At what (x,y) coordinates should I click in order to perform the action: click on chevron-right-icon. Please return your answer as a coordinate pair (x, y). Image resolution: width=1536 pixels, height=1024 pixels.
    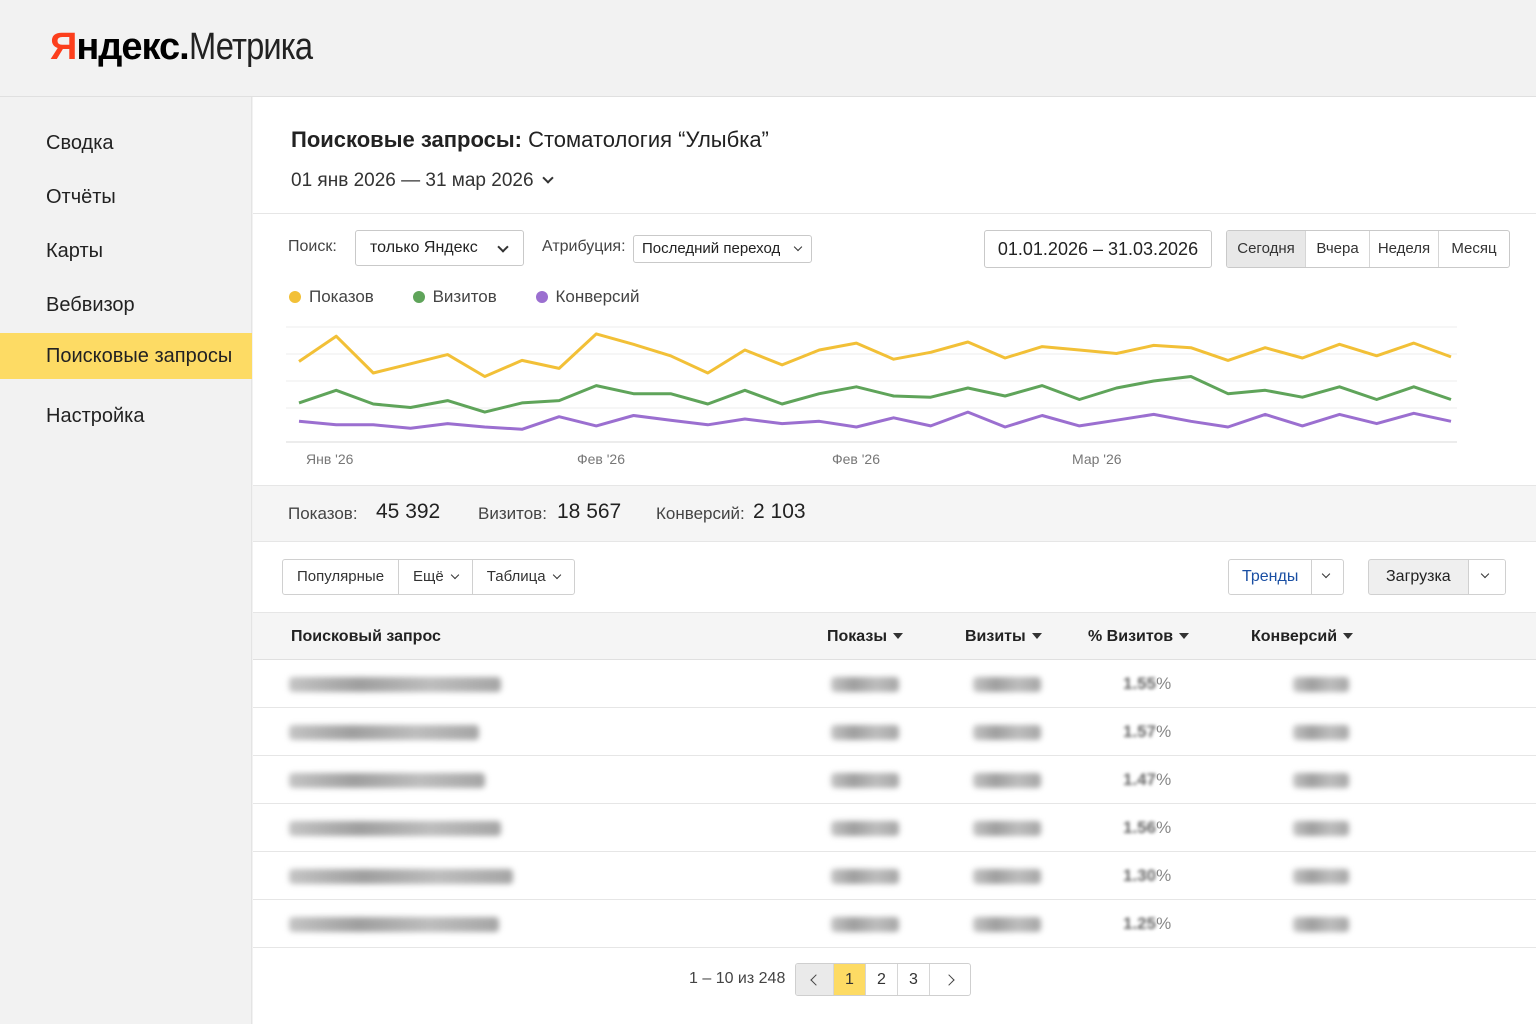
    Looking at the image, I should click on (948, 980).